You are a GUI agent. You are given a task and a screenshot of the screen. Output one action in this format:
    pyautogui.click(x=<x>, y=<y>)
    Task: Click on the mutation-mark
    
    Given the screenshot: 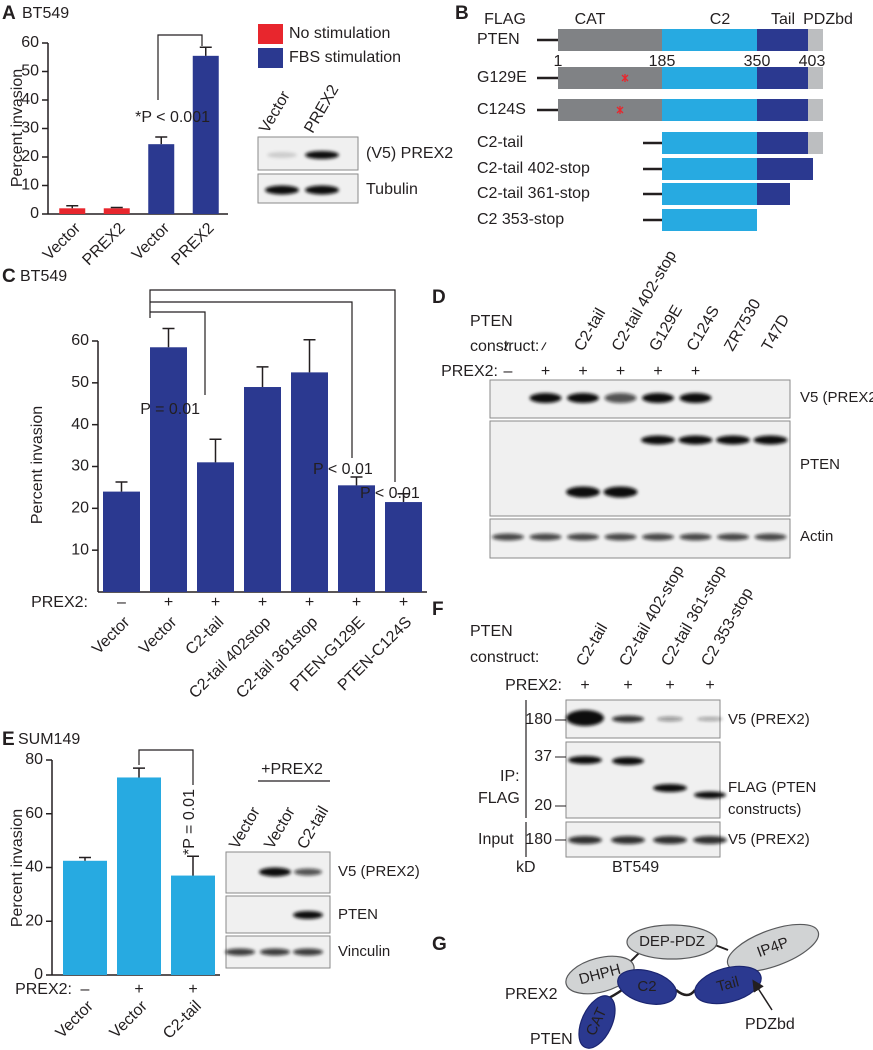 What is the action you would take?
    pyautogui.click(x=620, y=110)
    